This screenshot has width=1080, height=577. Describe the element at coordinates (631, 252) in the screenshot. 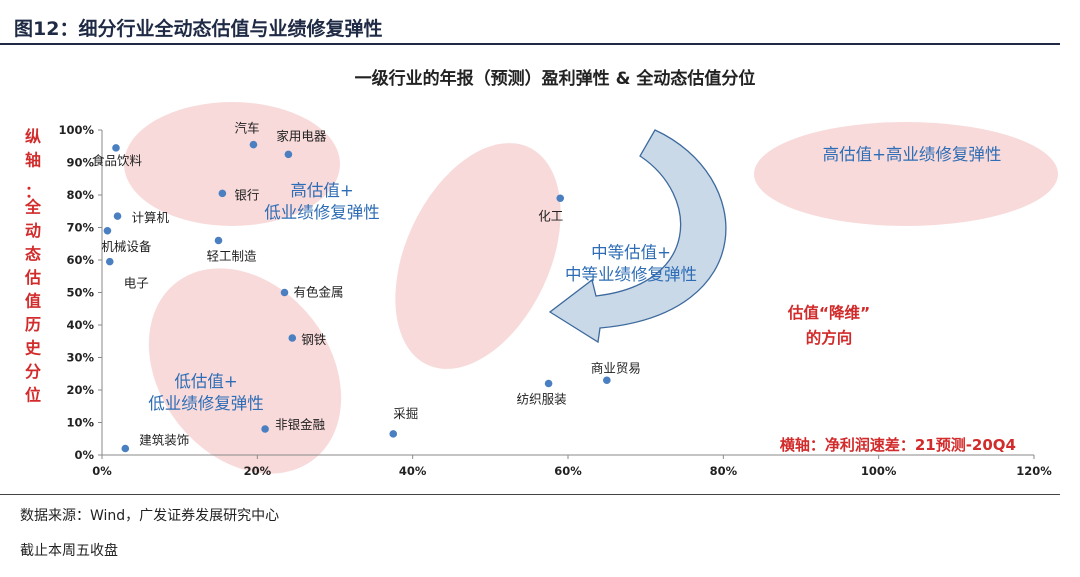

I see `zone-label: 中等估值+` at that location.